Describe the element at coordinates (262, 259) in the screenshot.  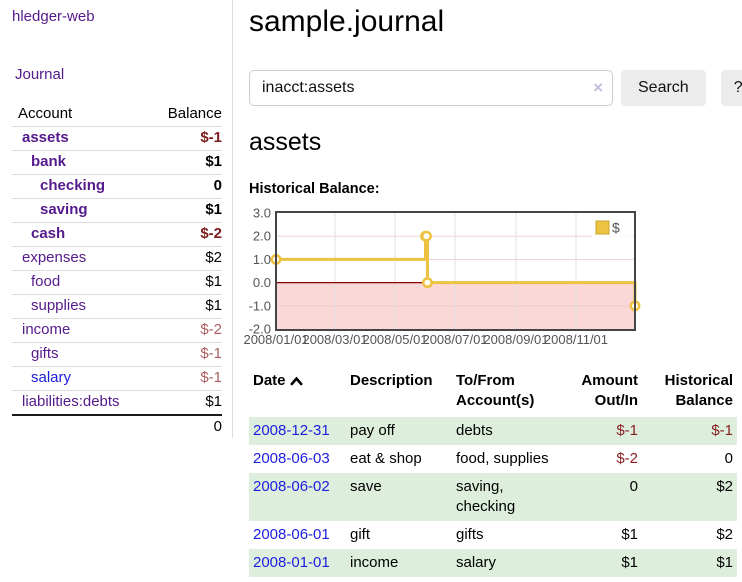
I see `svg-text: 1.0` at that location.